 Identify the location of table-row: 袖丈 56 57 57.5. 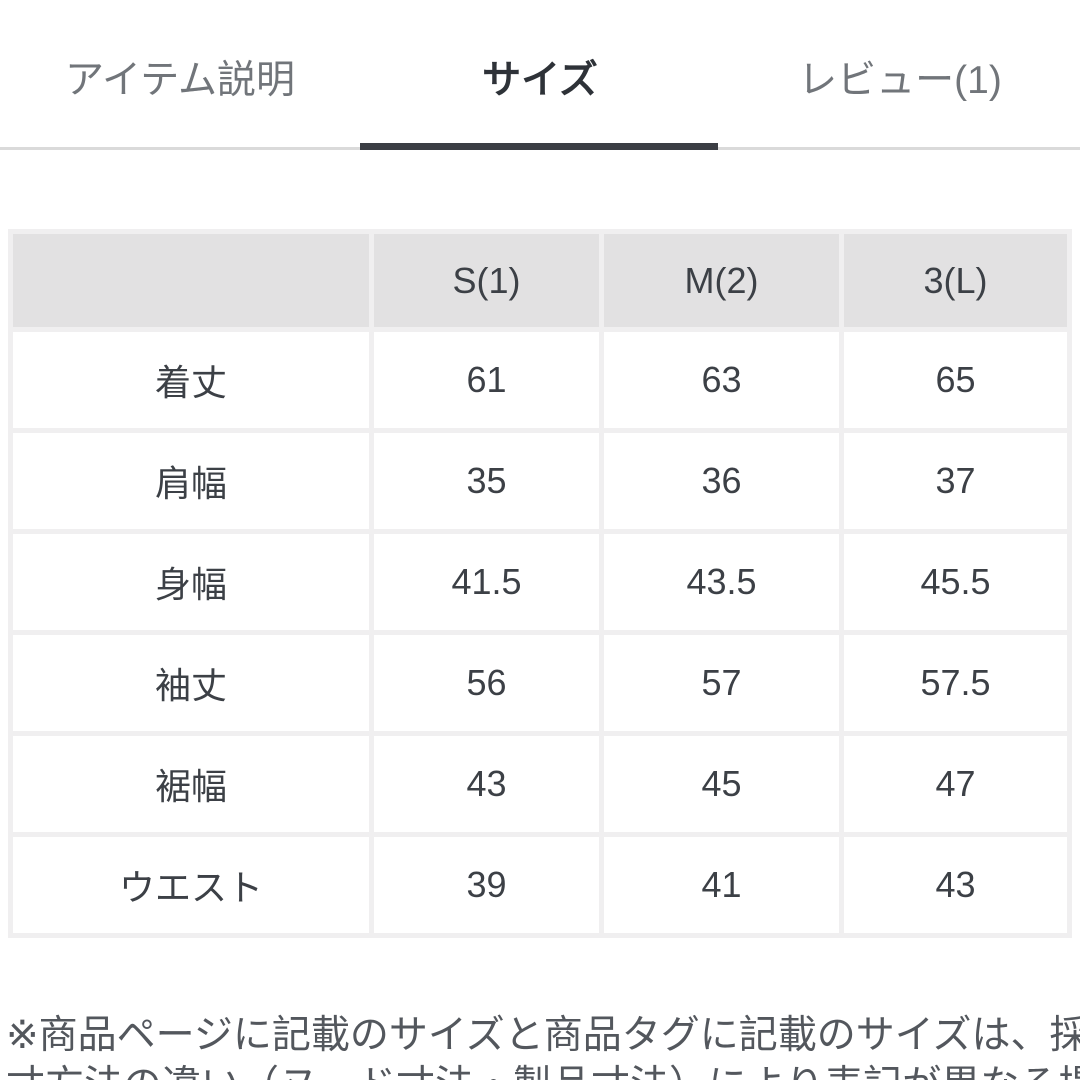
(540, 683).